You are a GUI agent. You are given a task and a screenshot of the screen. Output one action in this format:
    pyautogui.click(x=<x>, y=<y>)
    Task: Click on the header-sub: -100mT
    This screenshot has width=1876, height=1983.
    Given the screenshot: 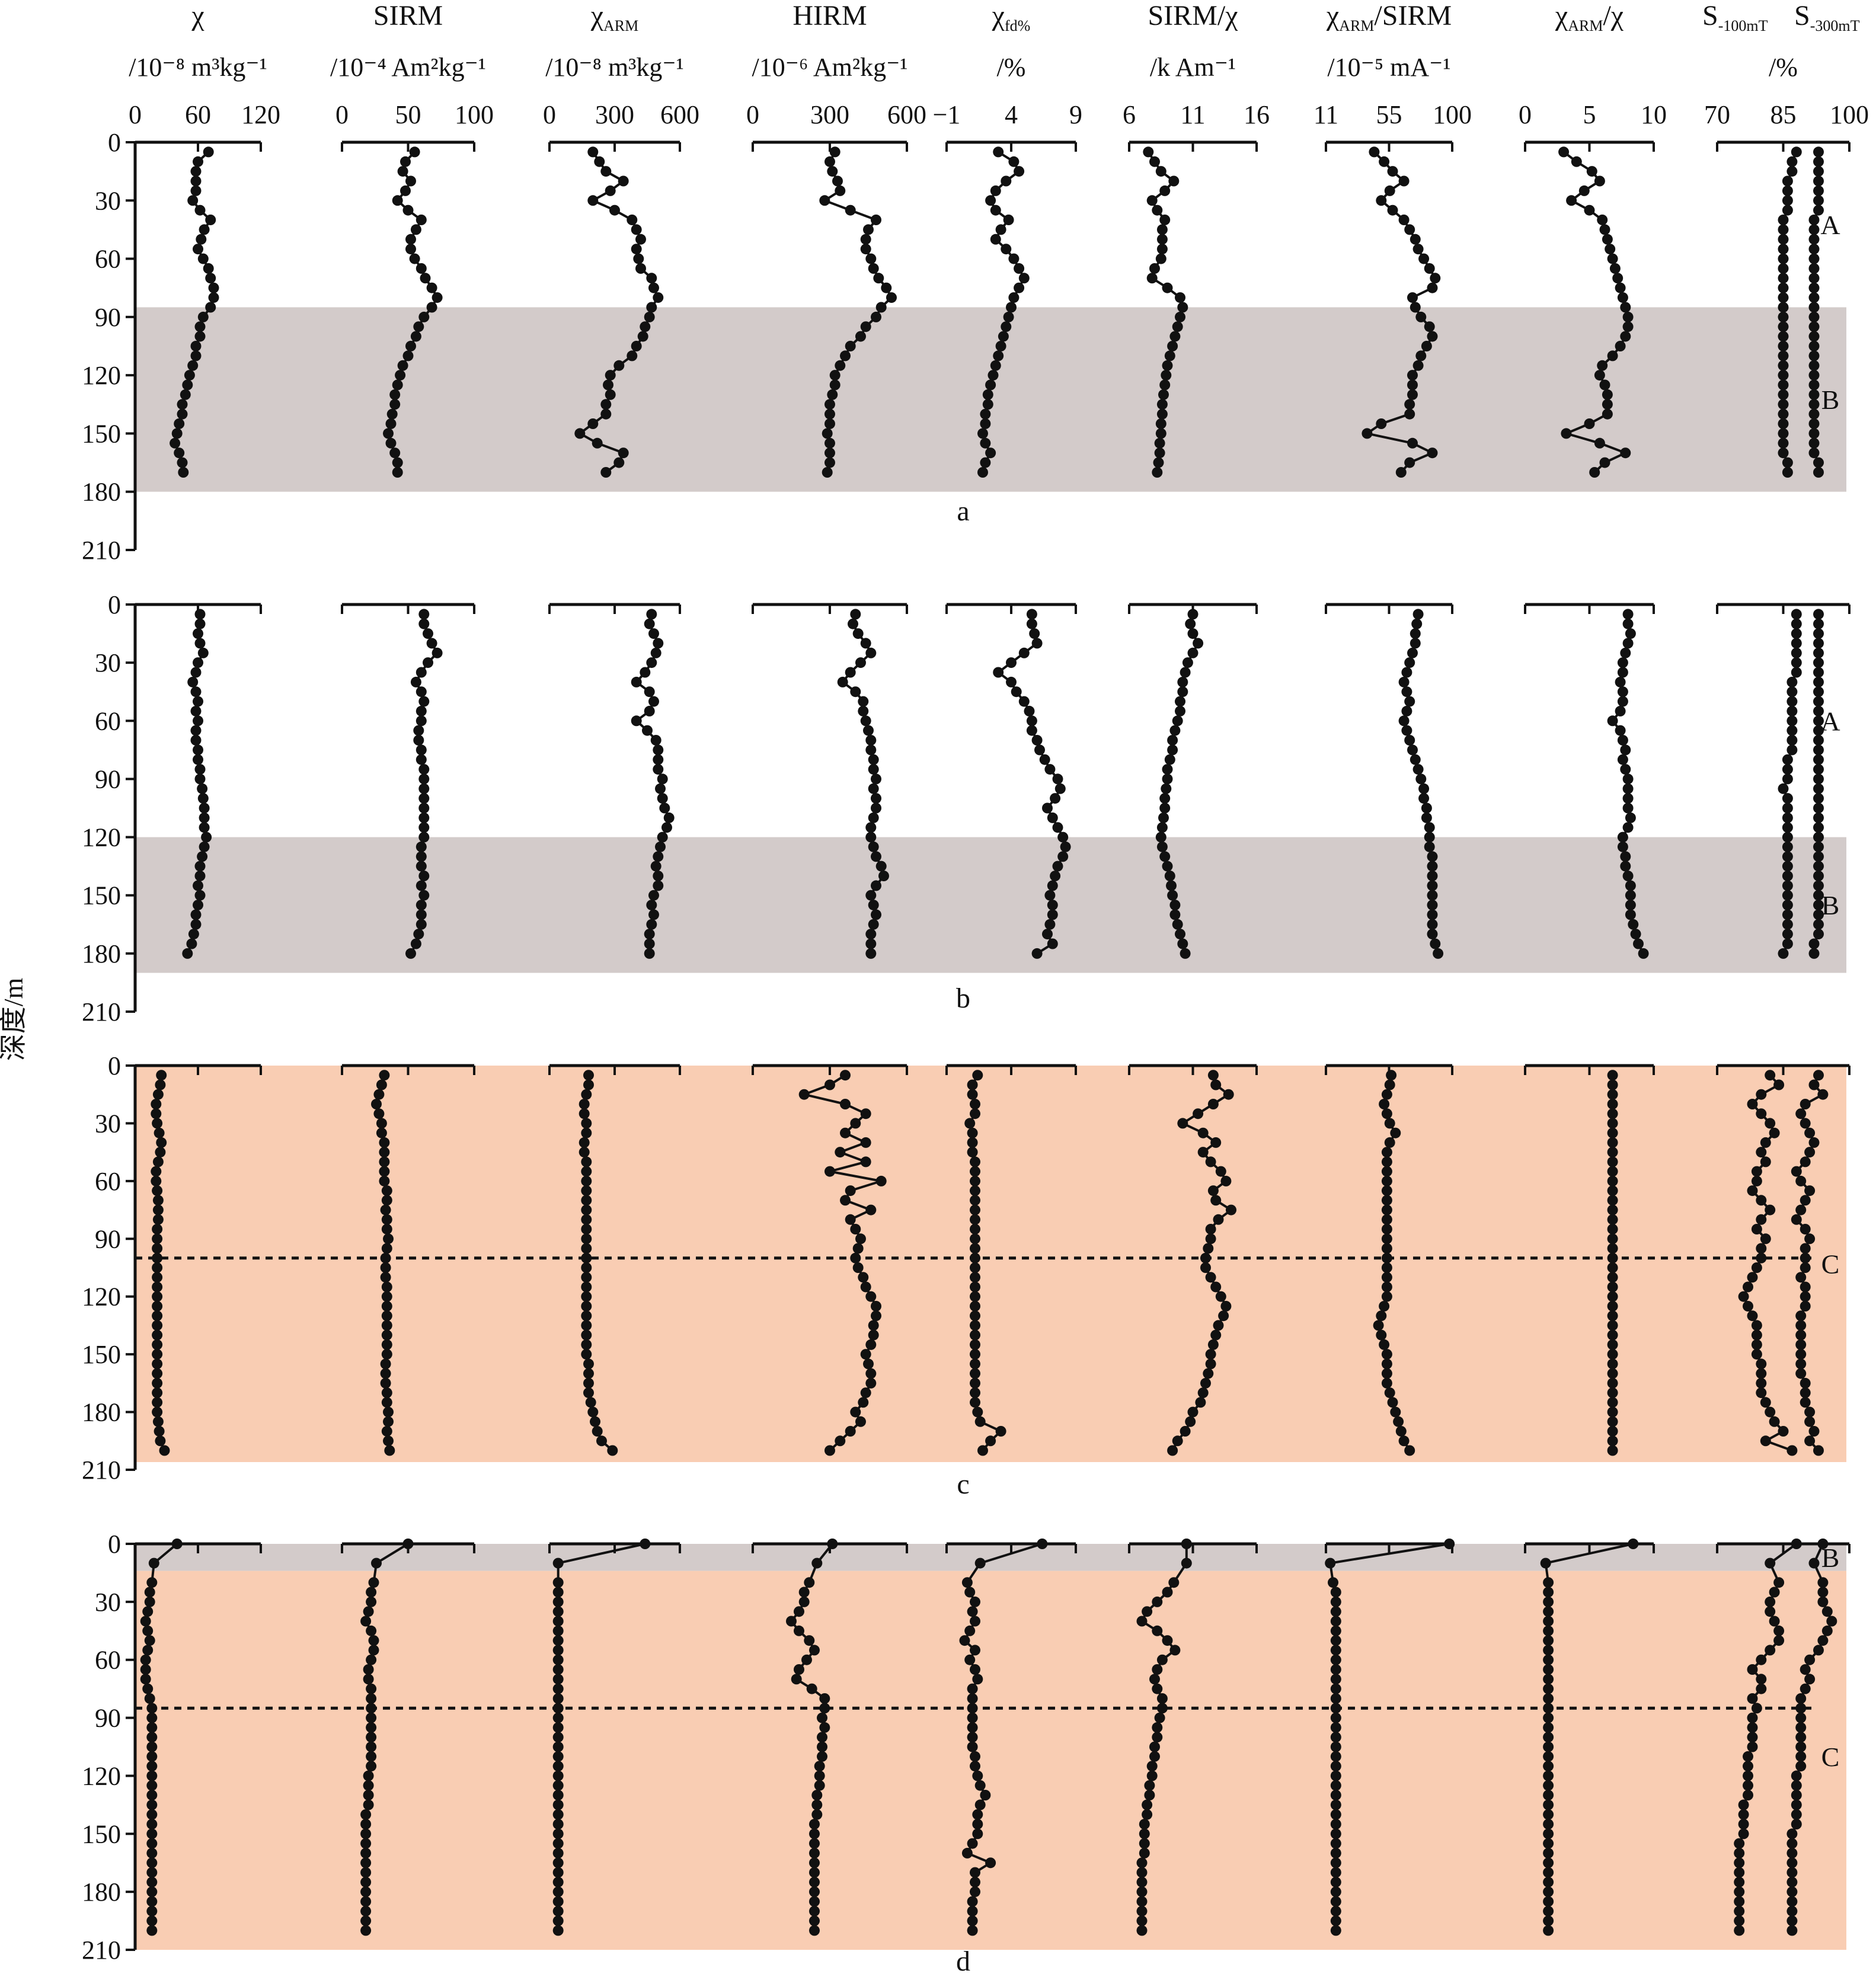 What is the action you would take?
    pyautogui.click(x=1743, y=26)
    